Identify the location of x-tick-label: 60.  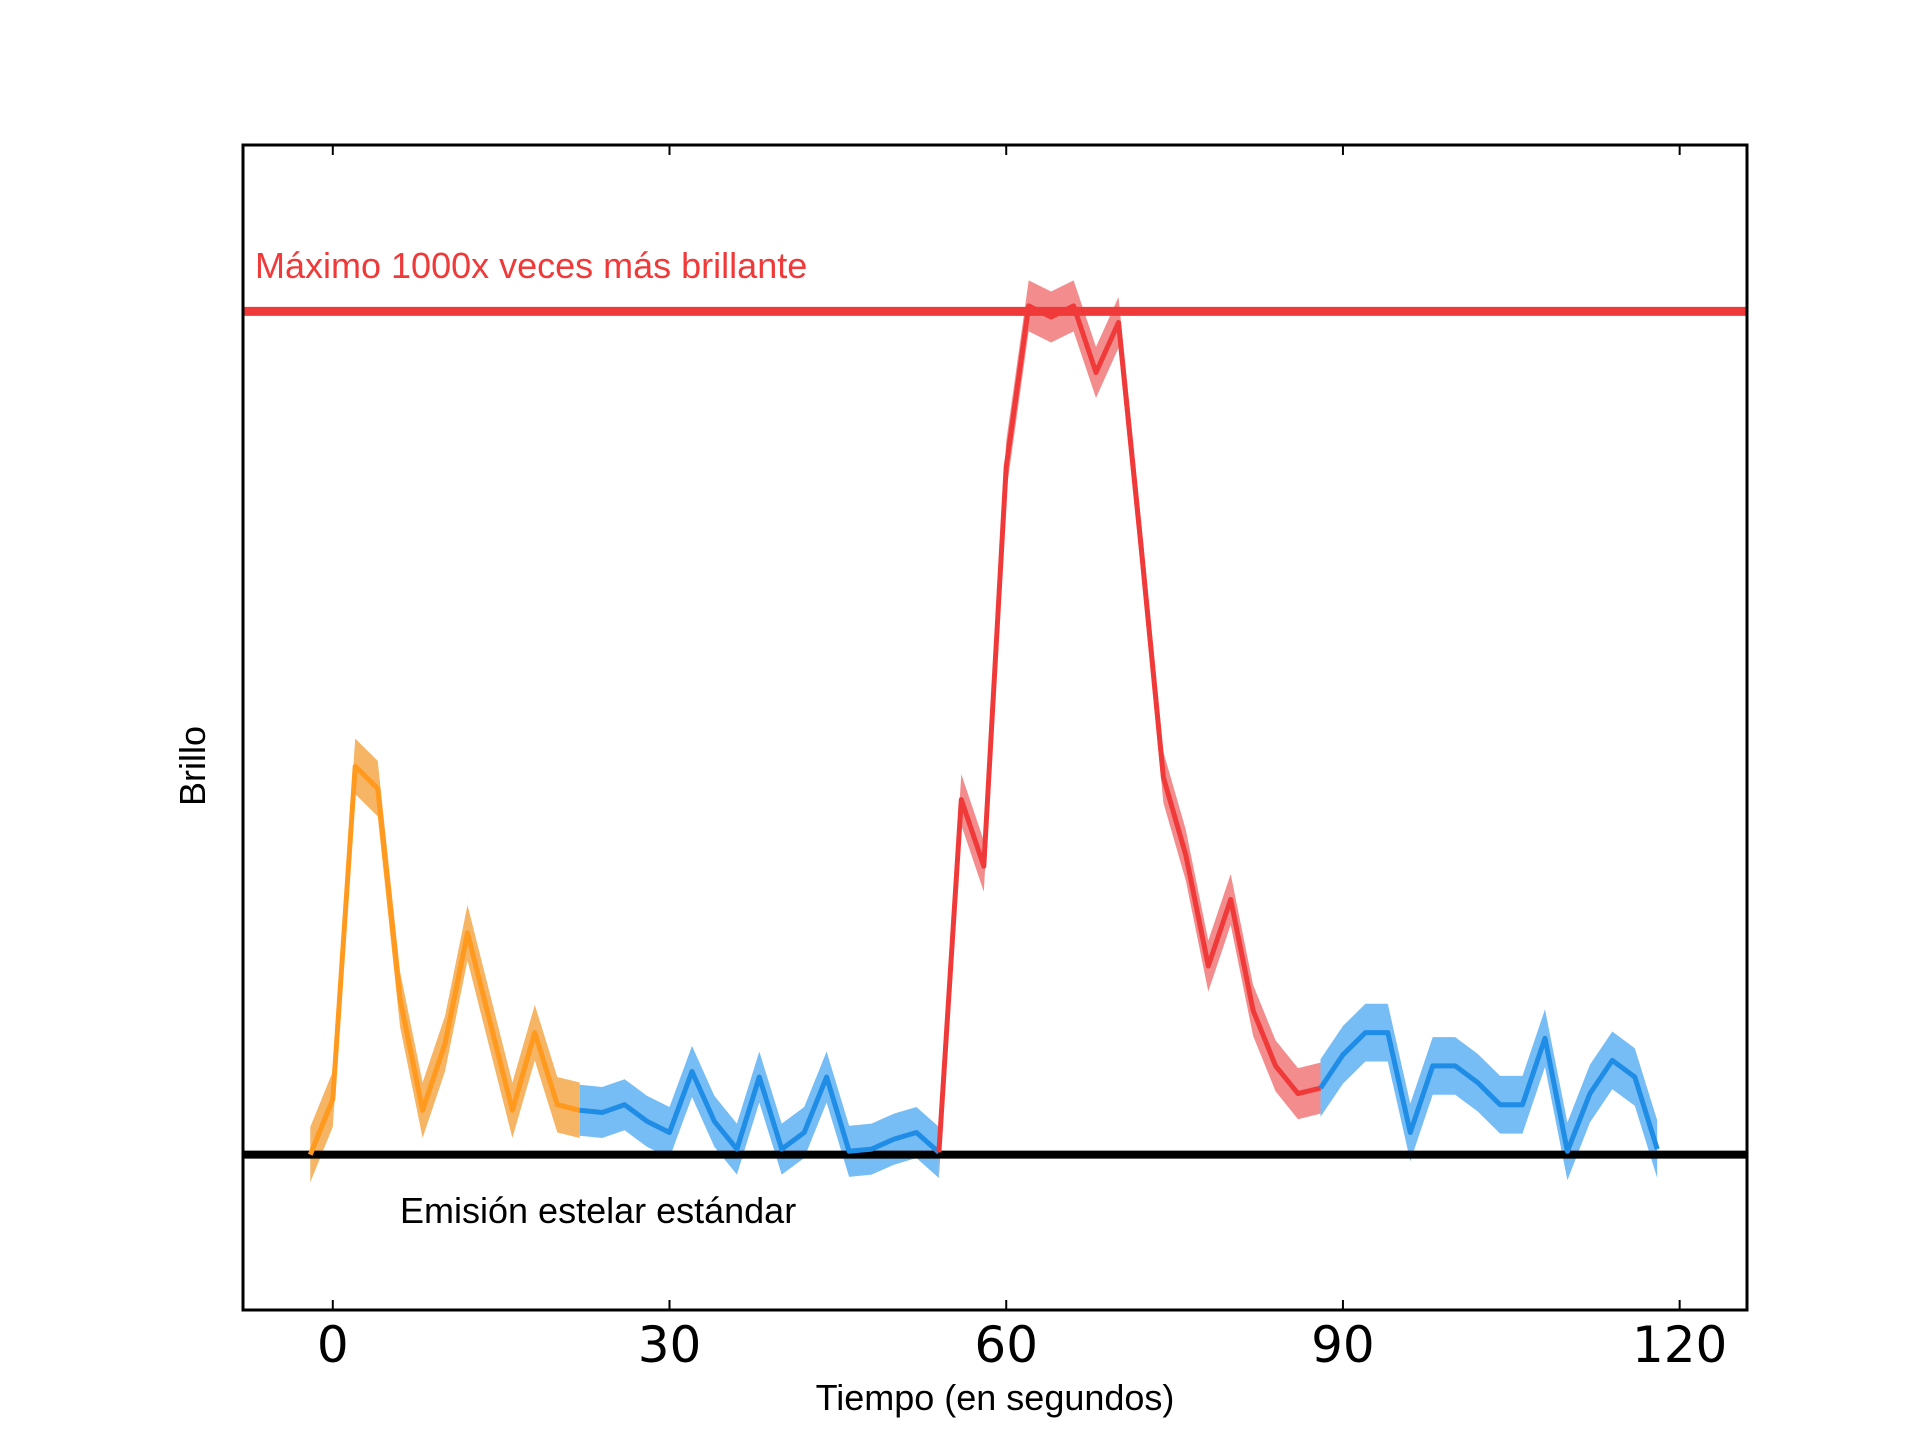
(1006, 1345).